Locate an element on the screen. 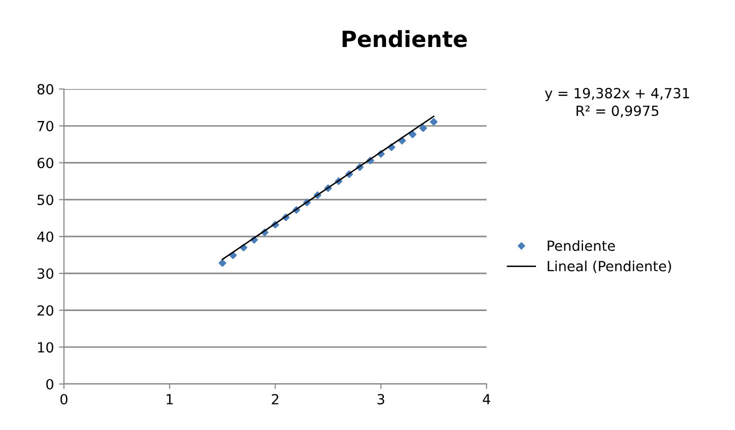 Image resolution: width=735 pixels, height=430 pixels. x-tick-label: 4 is located at coordinates (486, 399).